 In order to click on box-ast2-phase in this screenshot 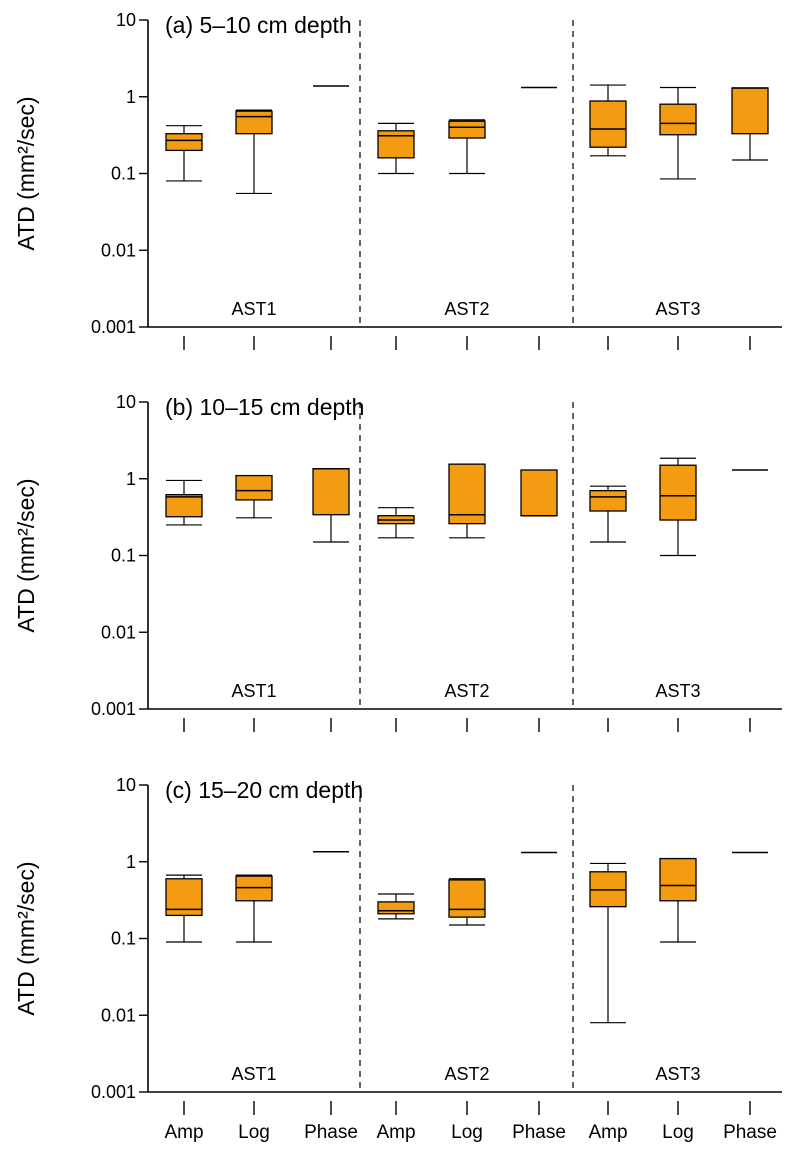, I will do `click(539, 493)`.